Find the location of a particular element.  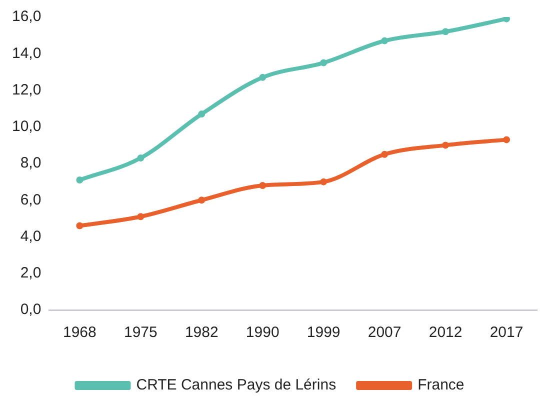

legend-label: CRTE Cannes Pays de Lérins is located at coordinates (236, 385).